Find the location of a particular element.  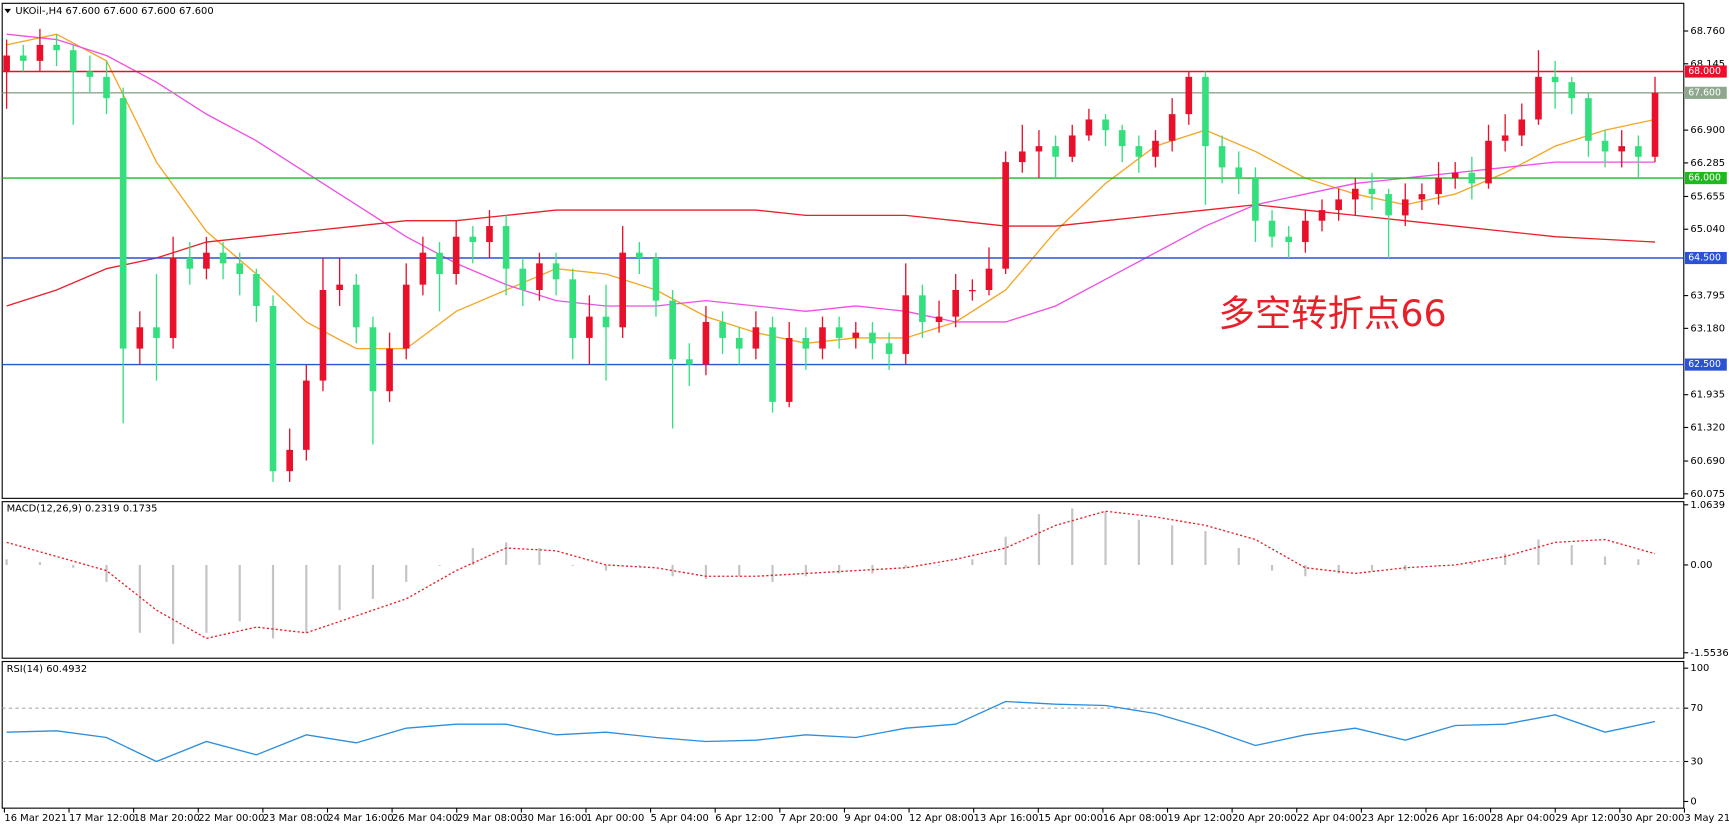

level-label: 64.500 is located at coordinates (1704, 258).